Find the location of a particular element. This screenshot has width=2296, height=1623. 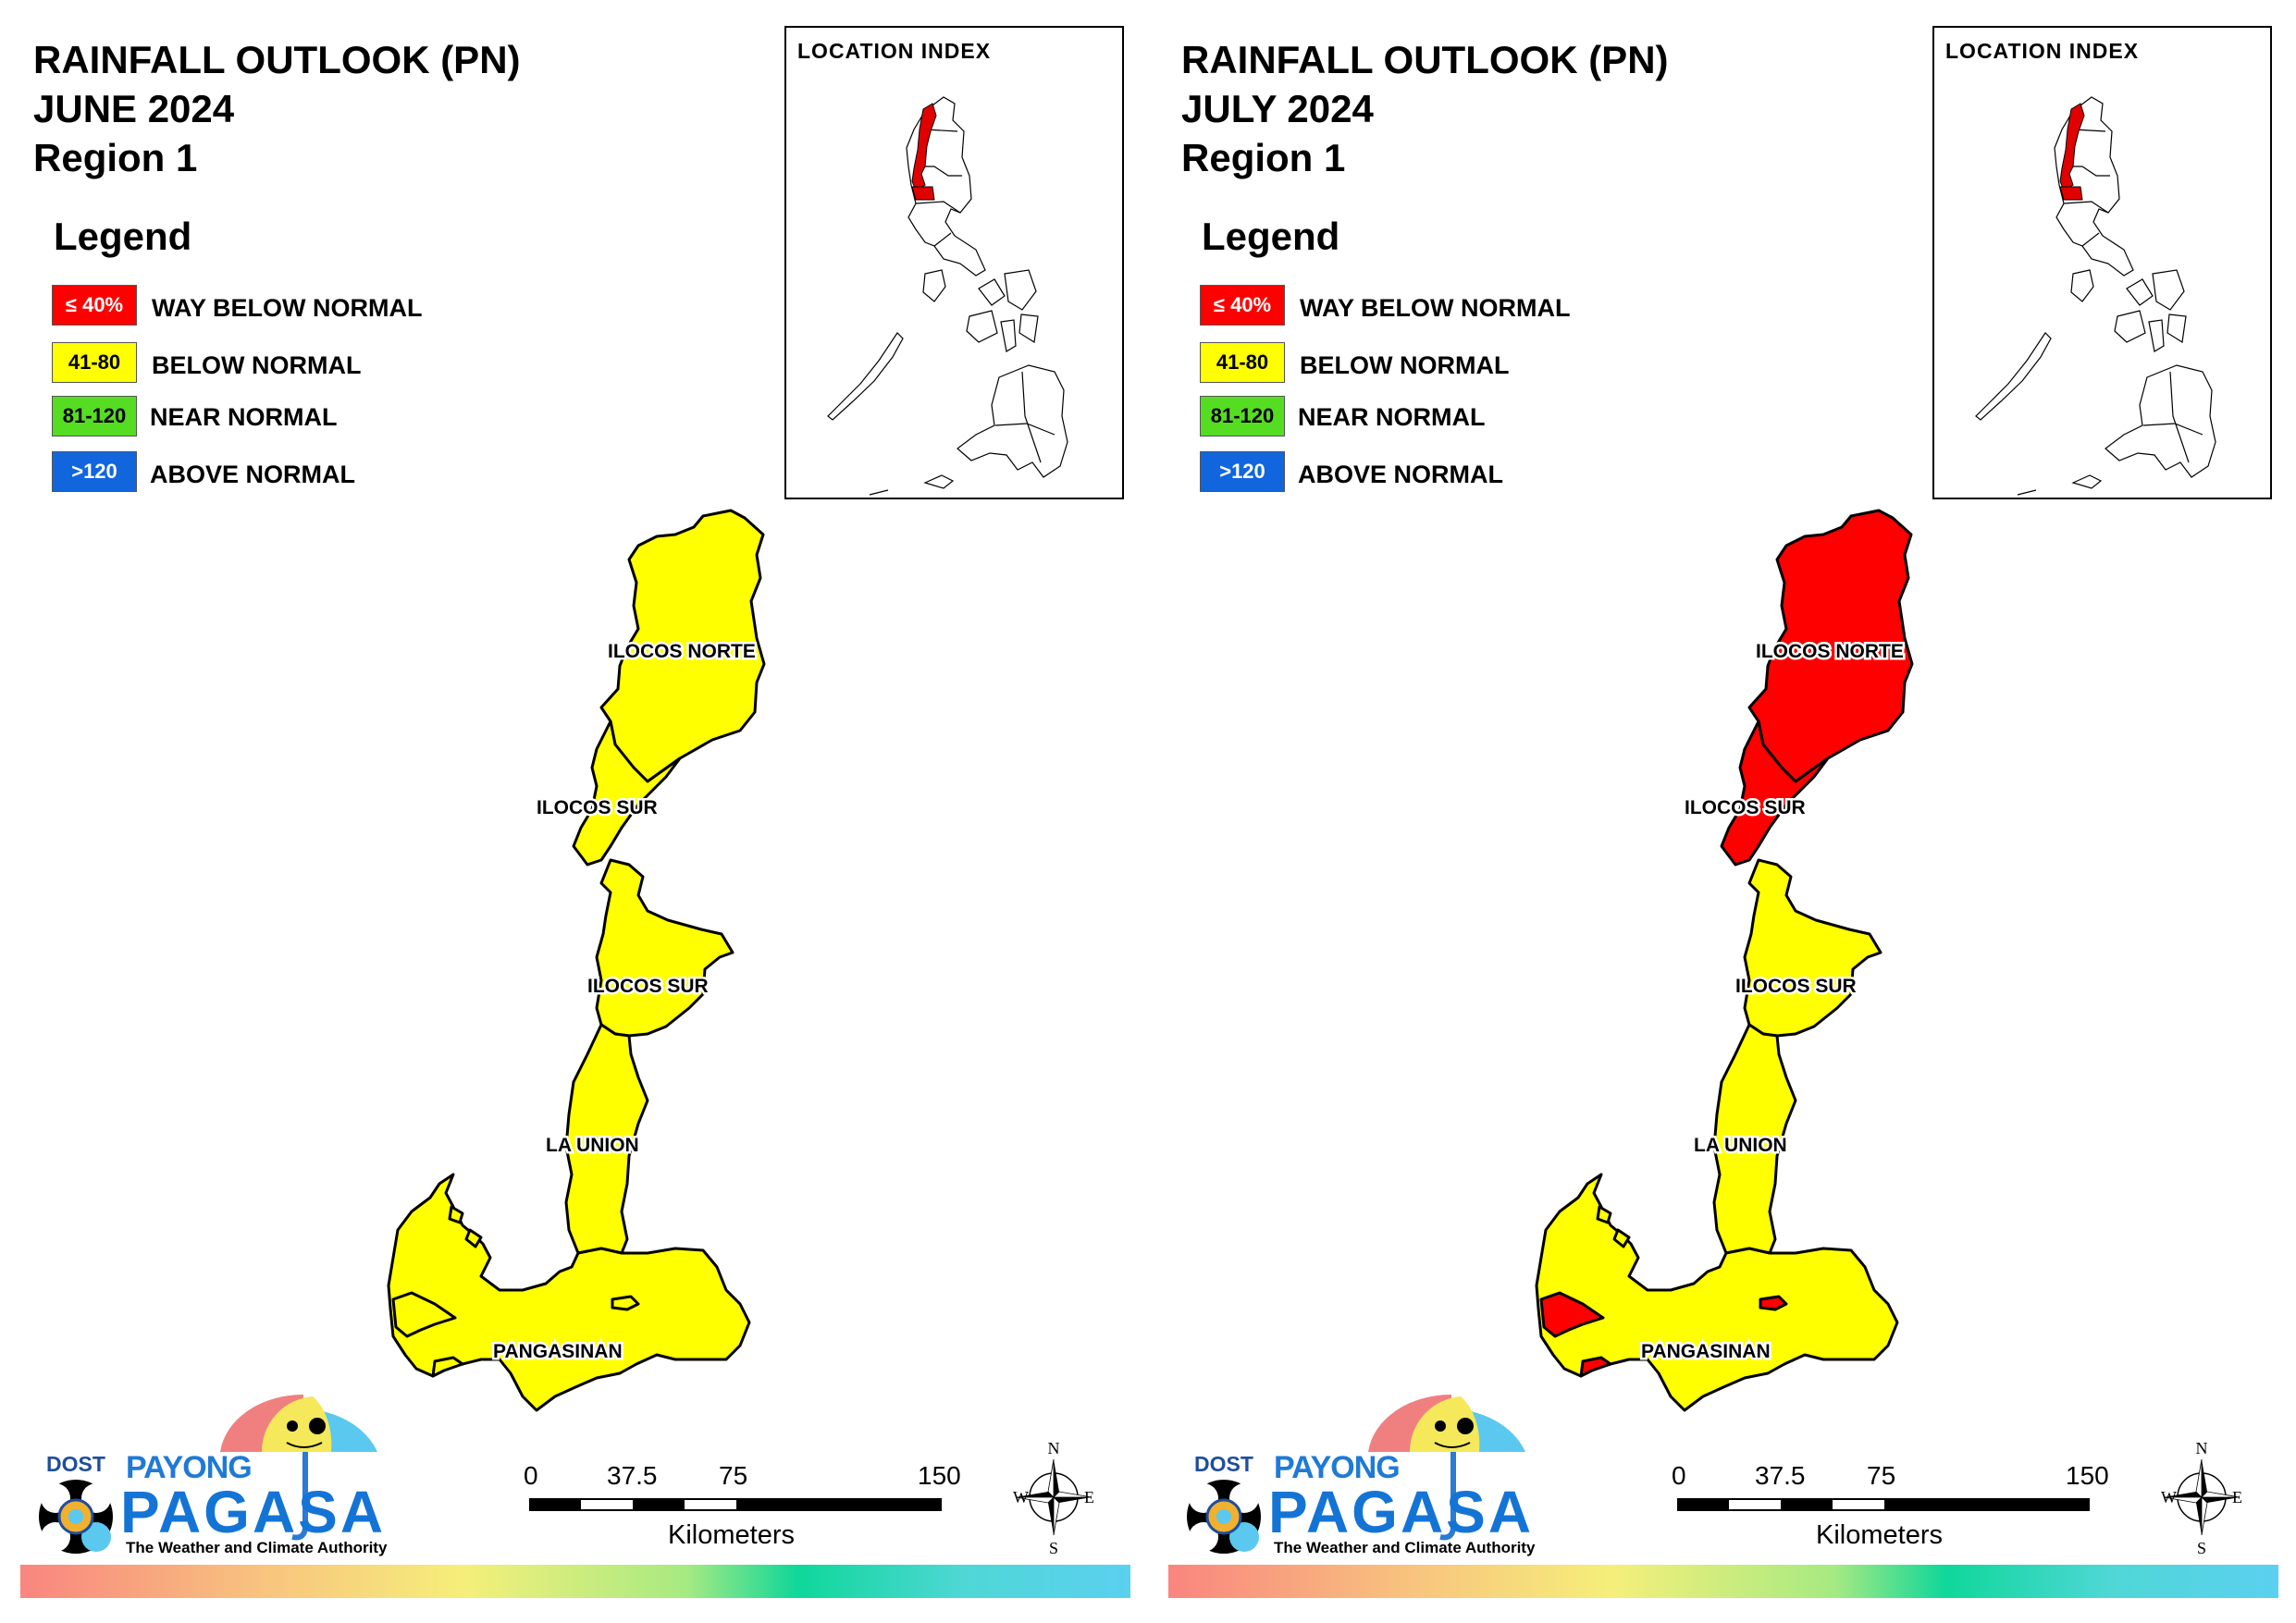

map-title-line-2: JULY 2024 is located at coordinates (1277, 108).